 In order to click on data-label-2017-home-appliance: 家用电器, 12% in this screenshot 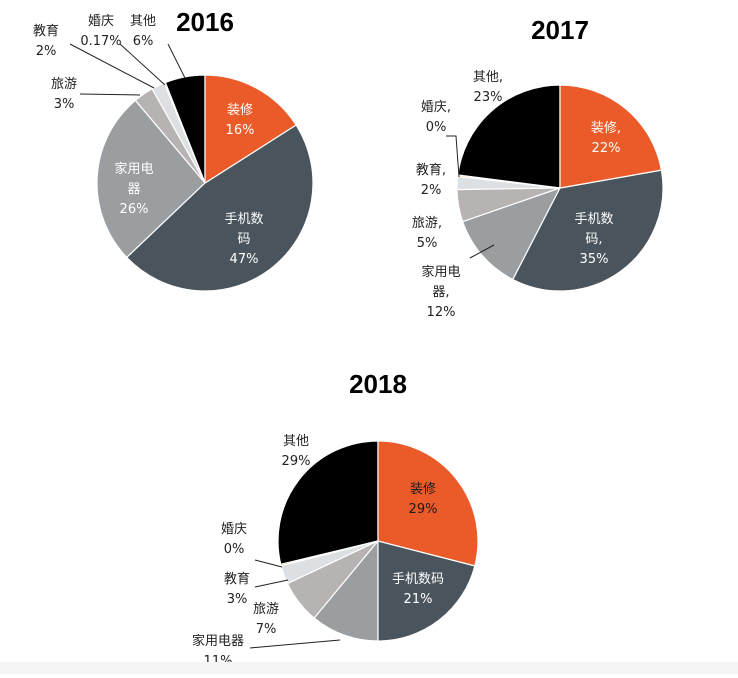, I will do `click(440, 292)`.